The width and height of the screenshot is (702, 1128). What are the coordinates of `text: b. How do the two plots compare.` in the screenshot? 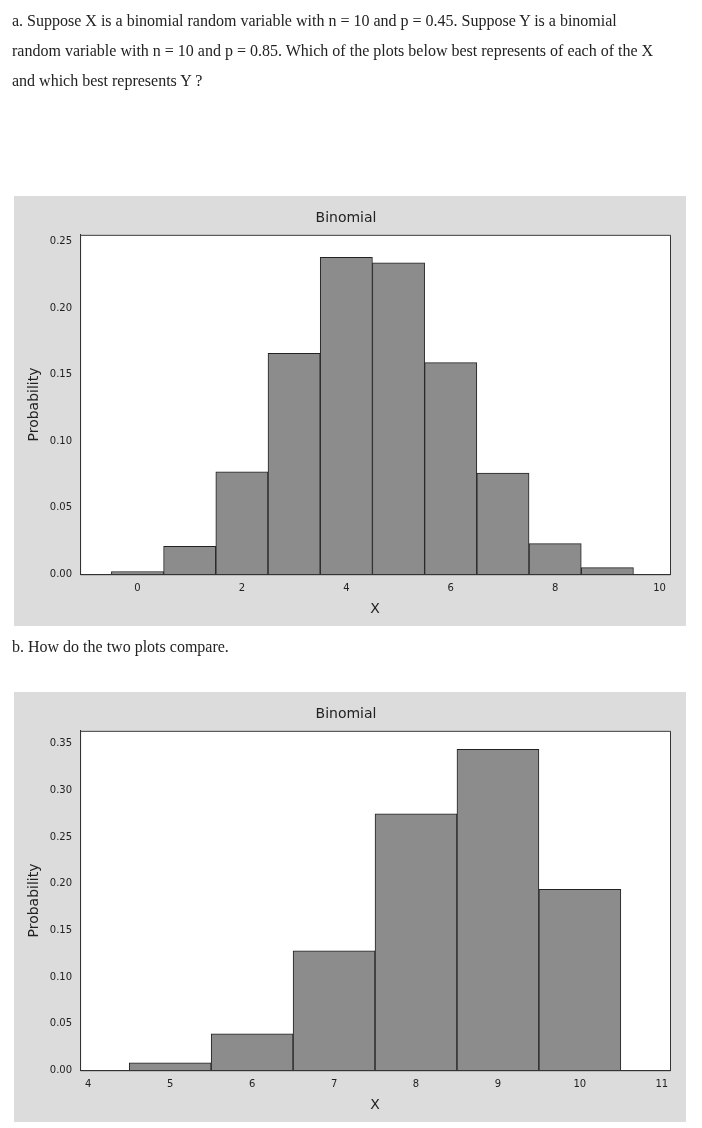 It's located at (121, 647).